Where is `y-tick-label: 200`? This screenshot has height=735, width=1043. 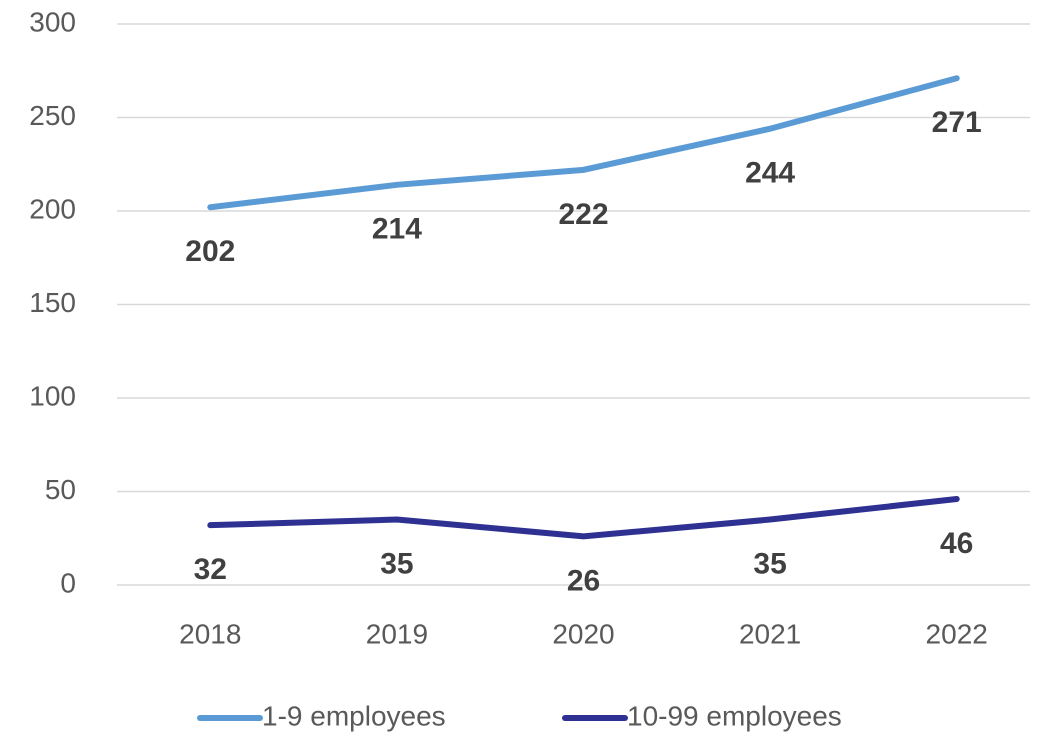 y-tick-label: 200 is located at coordinates (52, 208).